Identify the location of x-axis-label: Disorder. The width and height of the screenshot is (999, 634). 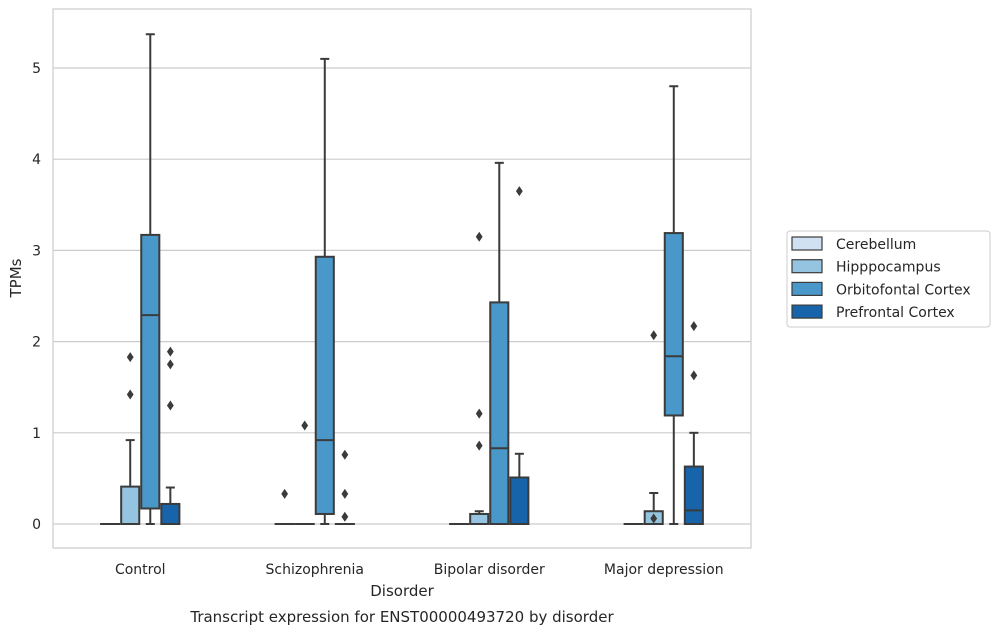
(402, 591).